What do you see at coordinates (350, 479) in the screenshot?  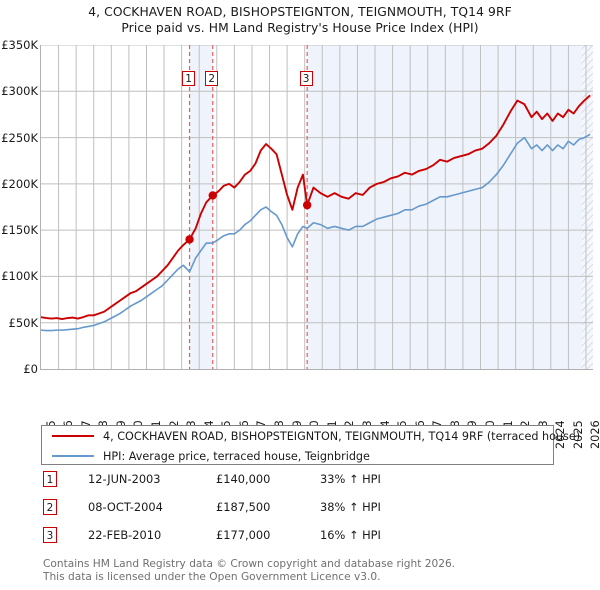 I see `sale-hpi-delta: 33% ↑ HPI` at bounding box center [350, 479].